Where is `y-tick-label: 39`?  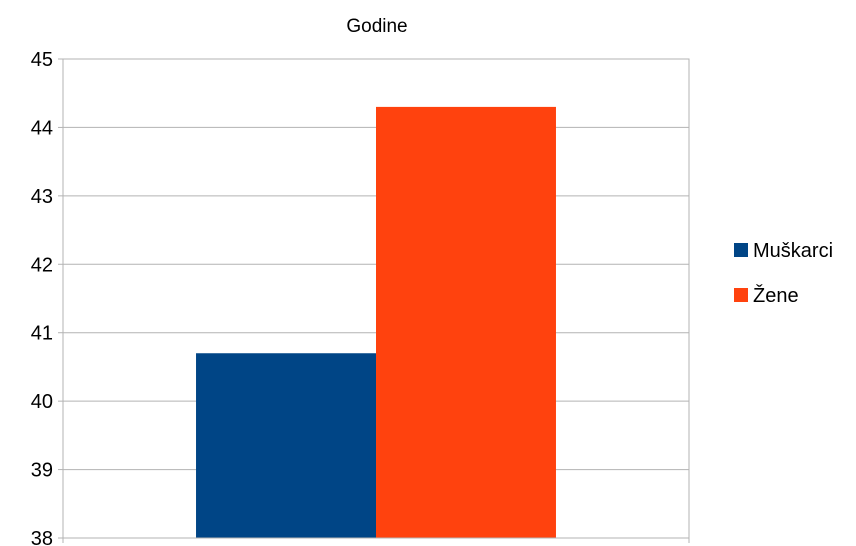
y-tick-label: 39 is located at coordinates (42, 471).